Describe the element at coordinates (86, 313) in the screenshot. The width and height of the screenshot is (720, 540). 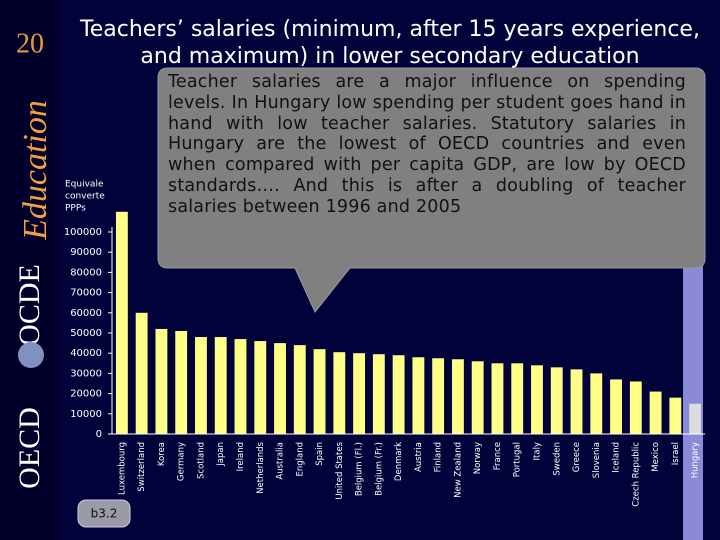
I see `y-tick-label: 60000` at that location.